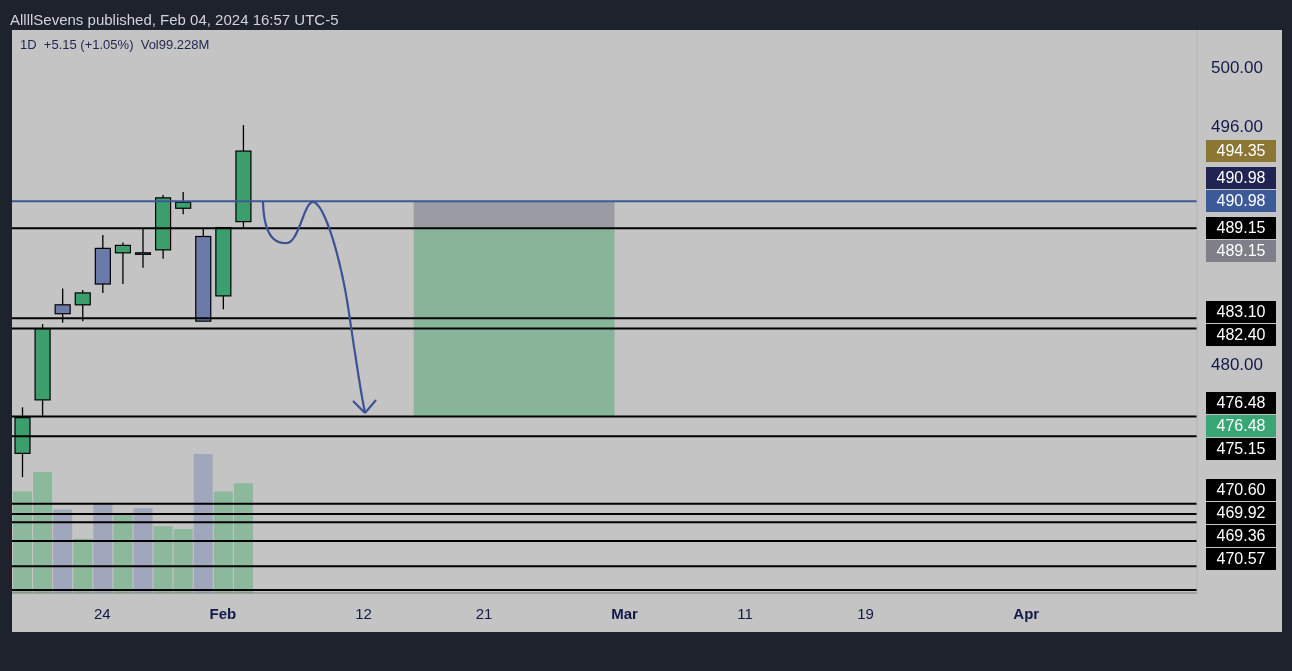 Image resolution: width=1292 pixels, height=671 pixels. Describe the element at coordinates (115, 44) in the screenshot. I see `text: 1D +5.15 (+1.05%) Vol99.228M` at that location.